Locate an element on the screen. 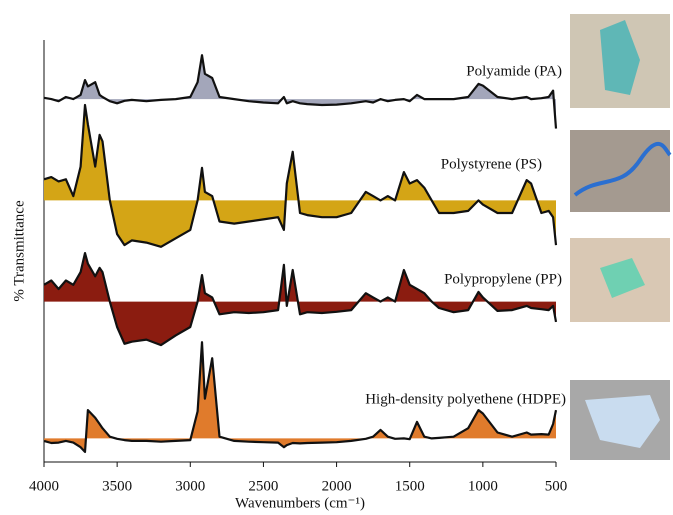  x-tick-label: 2000 is located at coordinates (337, 486).